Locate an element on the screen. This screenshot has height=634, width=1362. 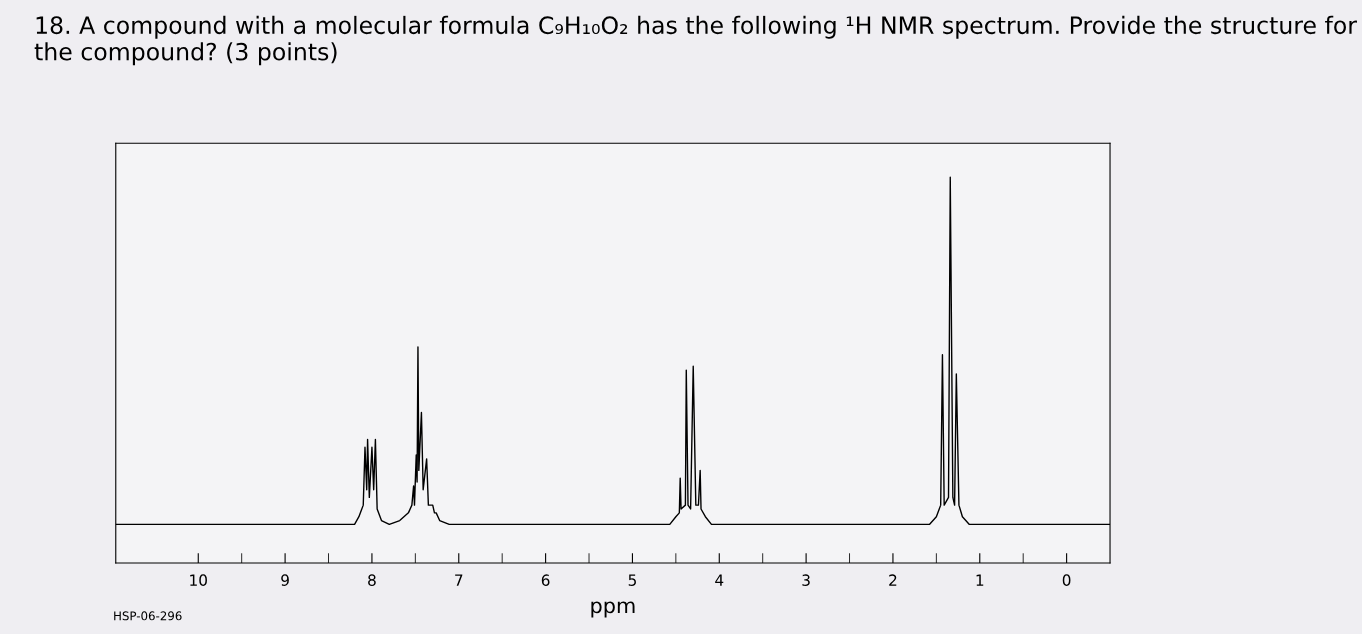
x-tick-label: 0 is located at coordinates (1066, 580).